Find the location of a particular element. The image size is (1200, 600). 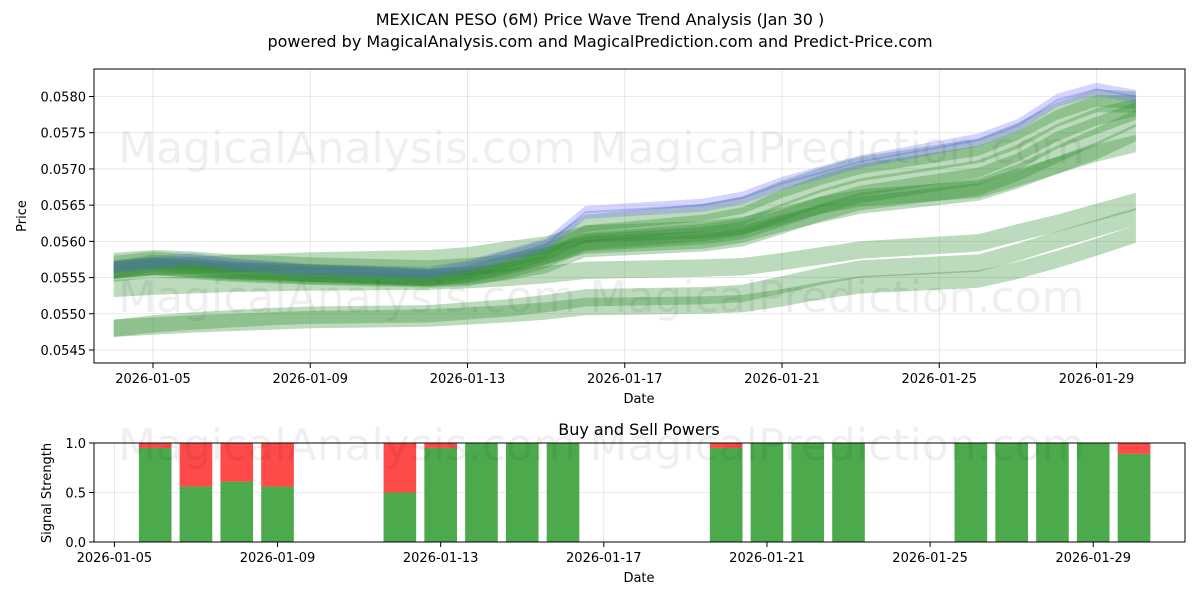

price-x-tick-label: 2026-01-25 is located at coordinates (939, 379).